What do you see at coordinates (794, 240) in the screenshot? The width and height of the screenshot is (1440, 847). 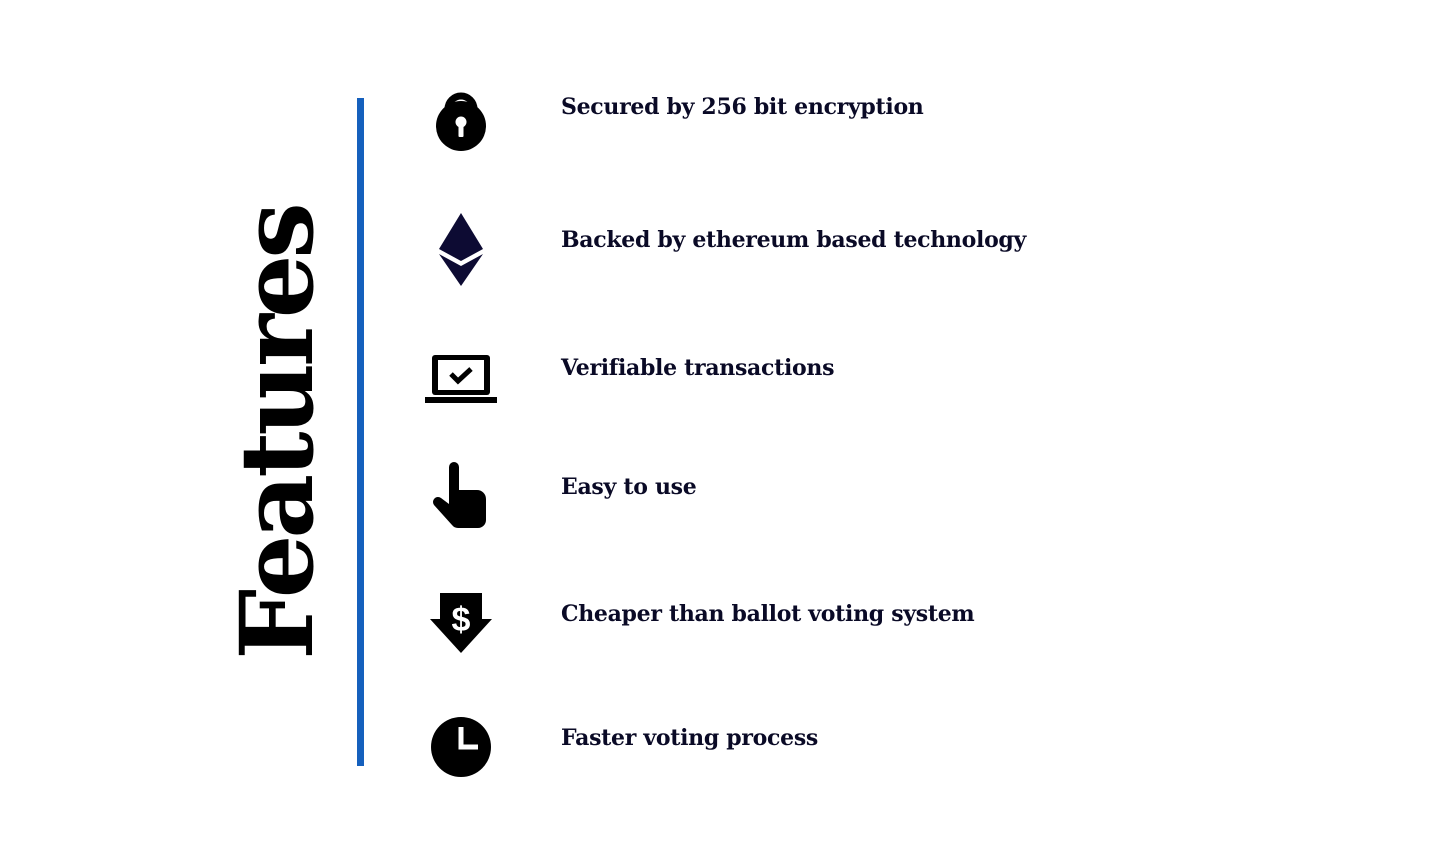 I see `feature-label: Backed by ethereum based technology` at bounding box center [794, 240].